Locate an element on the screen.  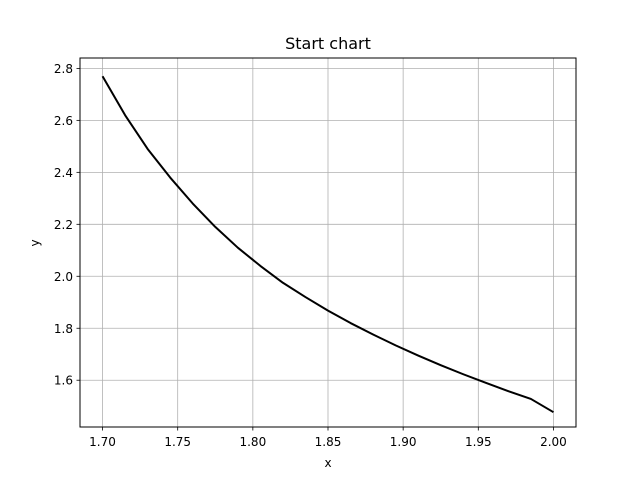
y-tick-label: 2.0 is located at coordinates (63, 277).